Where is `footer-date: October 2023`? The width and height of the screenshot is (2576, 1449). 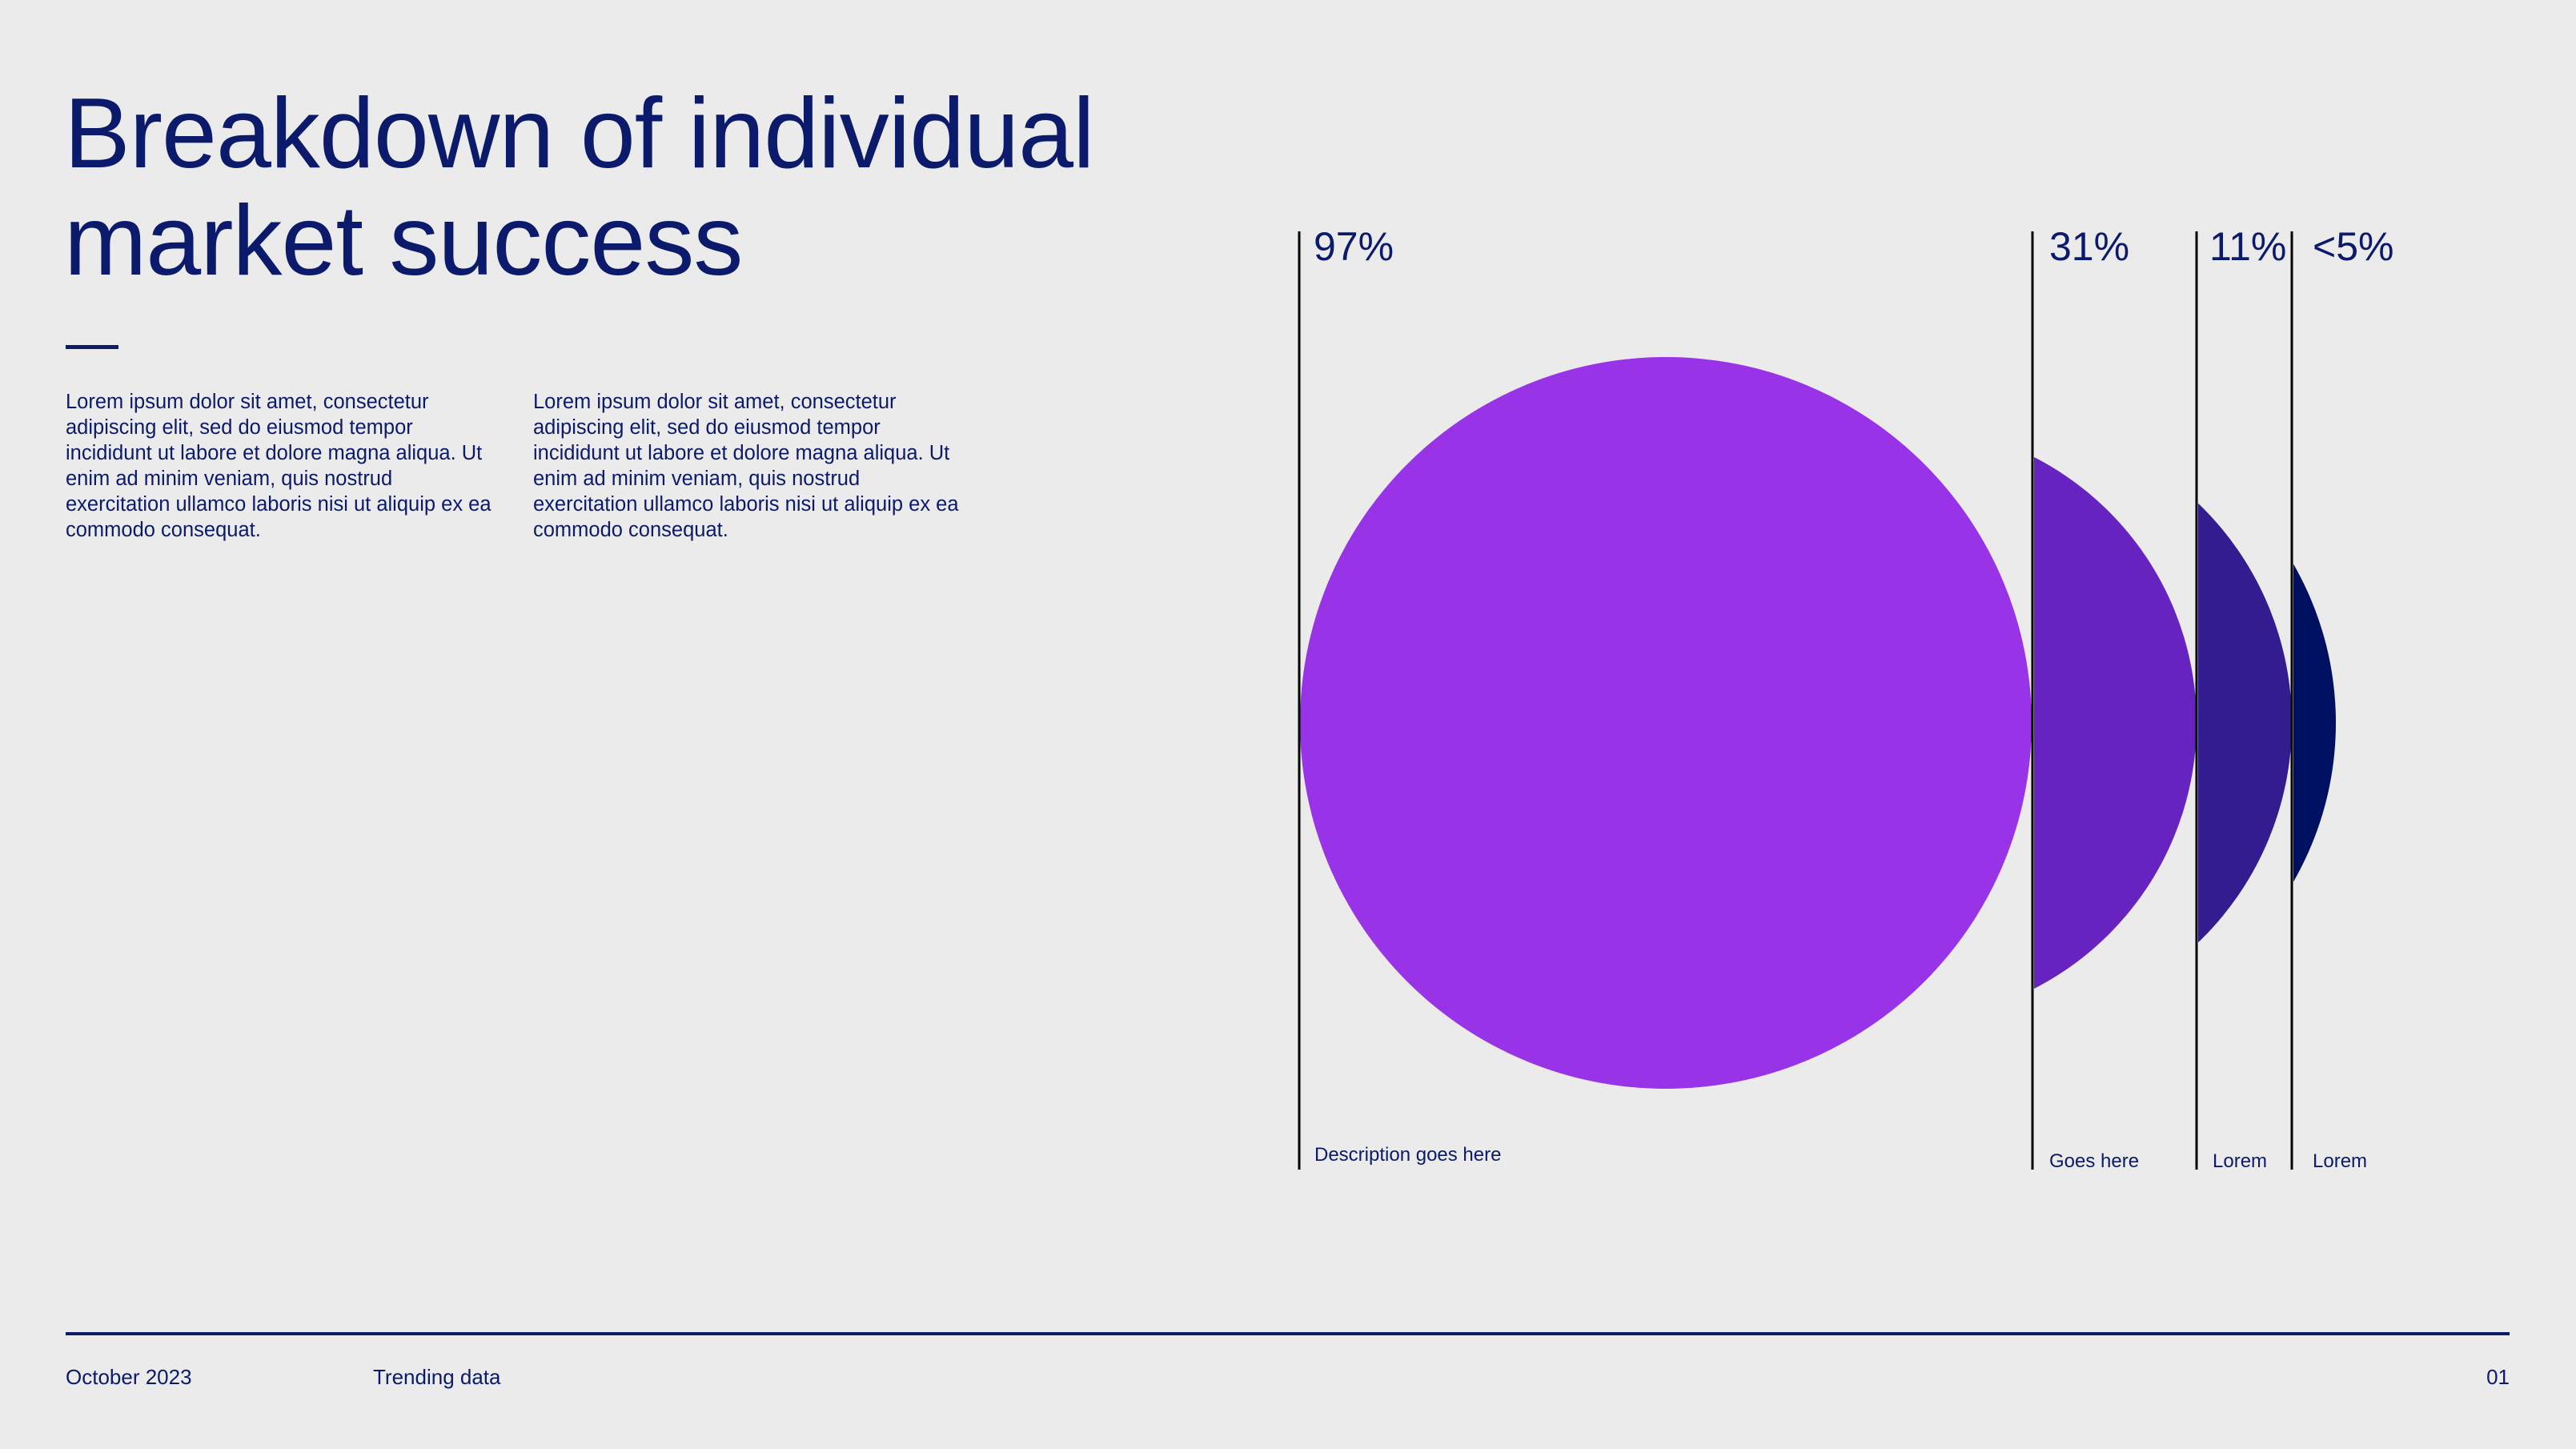 footer-date: October 2023 is located at coordinates (129, 1377).